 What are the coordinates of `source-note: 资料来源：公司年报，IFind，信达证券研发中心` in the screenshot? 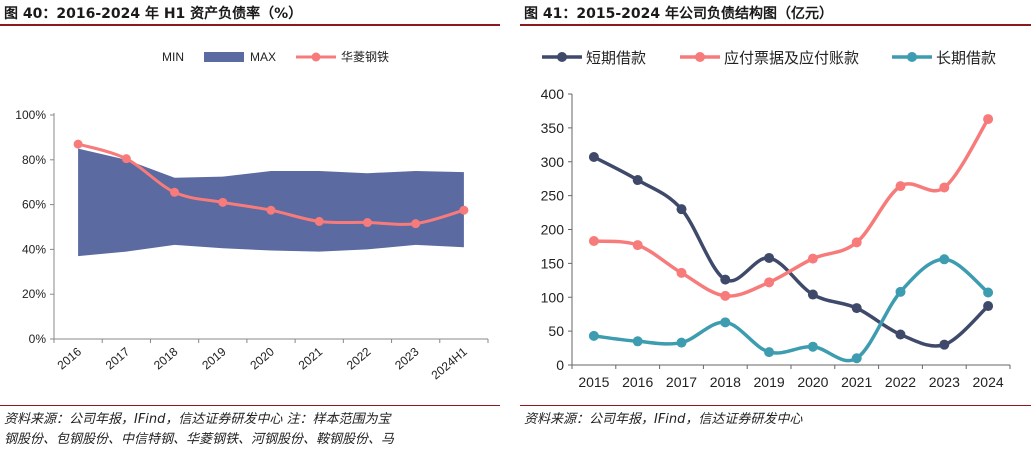 It's located at (663, 420).